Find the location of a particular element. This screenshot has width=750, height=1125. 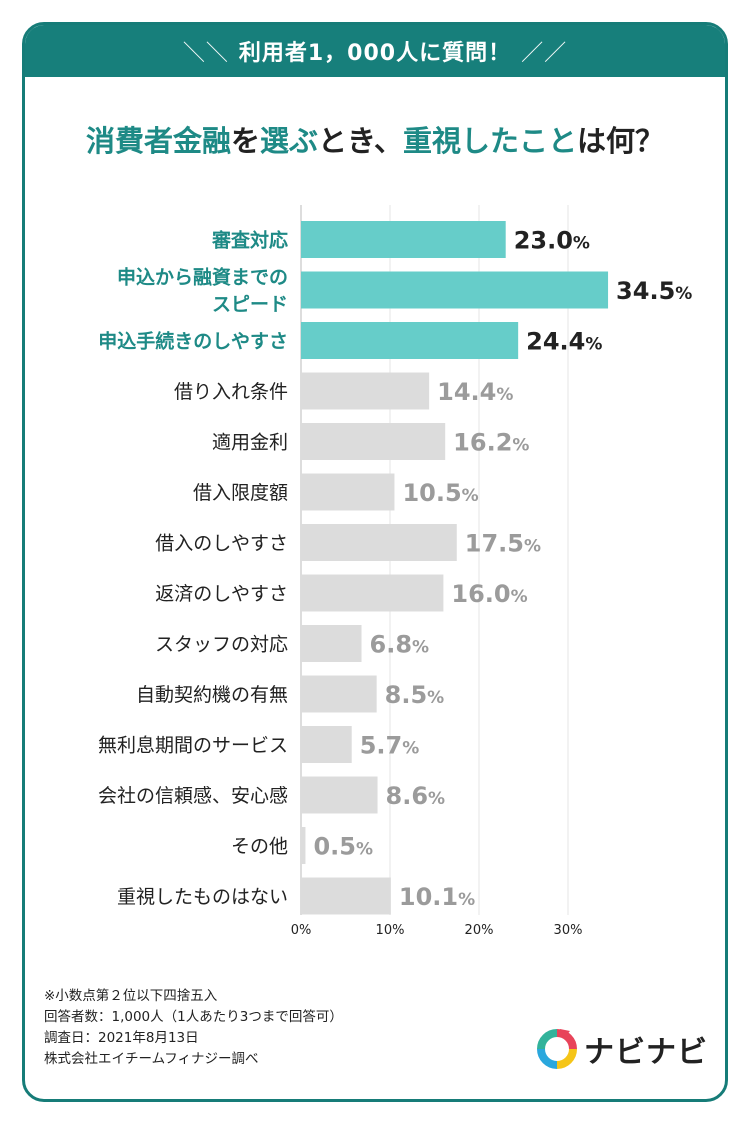

value-label: 23.0% is located at coordinates (552, 241).